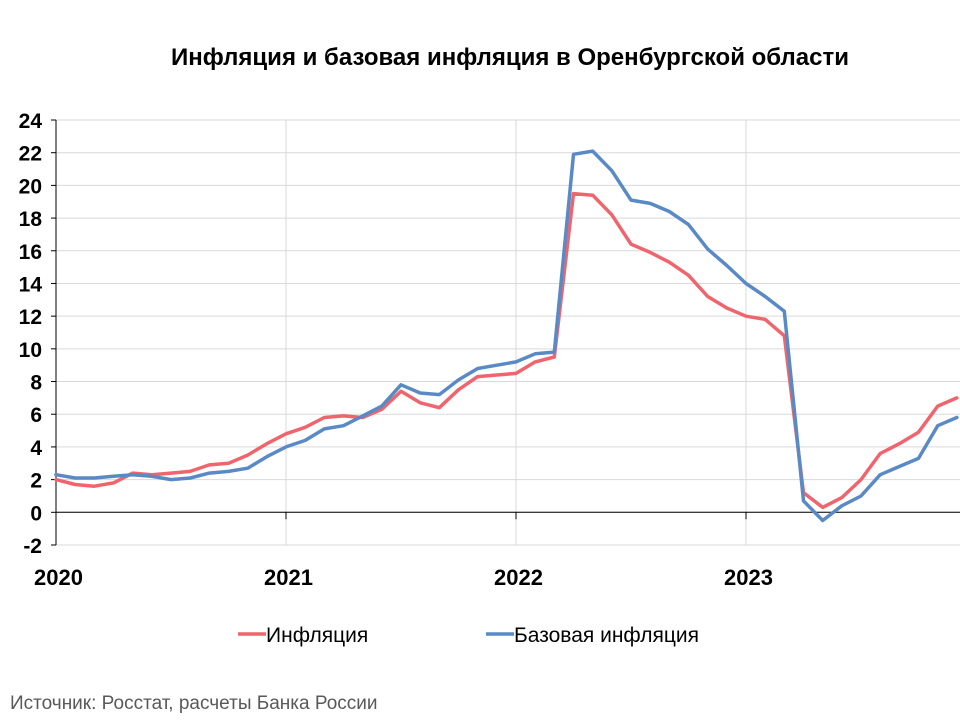 Image resolution: width=960 pixels, height=720 pixels. What do you see at coordinates (194, 703) in the screenshot?
I see `source-note: Источник: Росстат, расчеты Банка России` at bounding box center [194, 703].